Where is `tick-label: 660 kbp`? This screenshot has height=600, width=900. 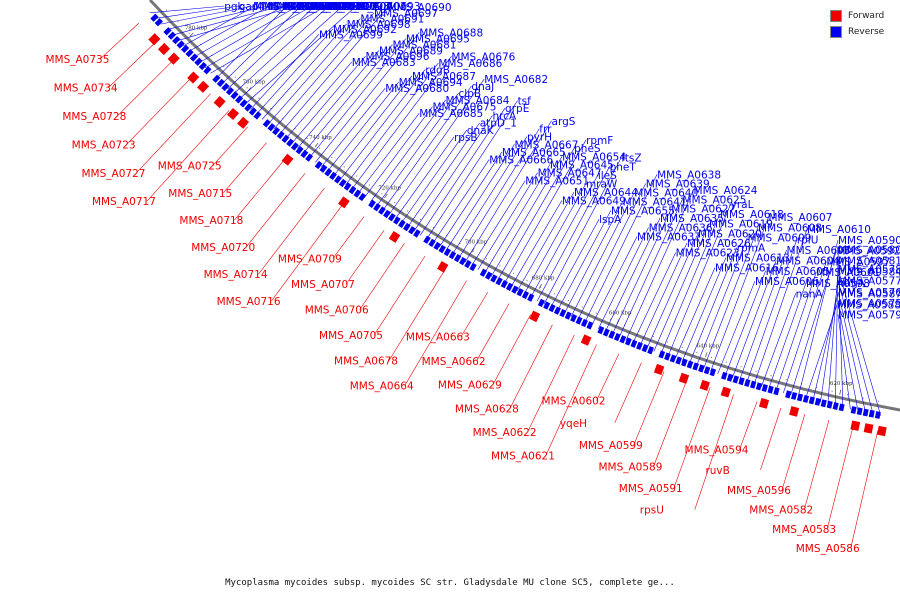 tick-label: 660 kbp is located at coordinates (620, 314).